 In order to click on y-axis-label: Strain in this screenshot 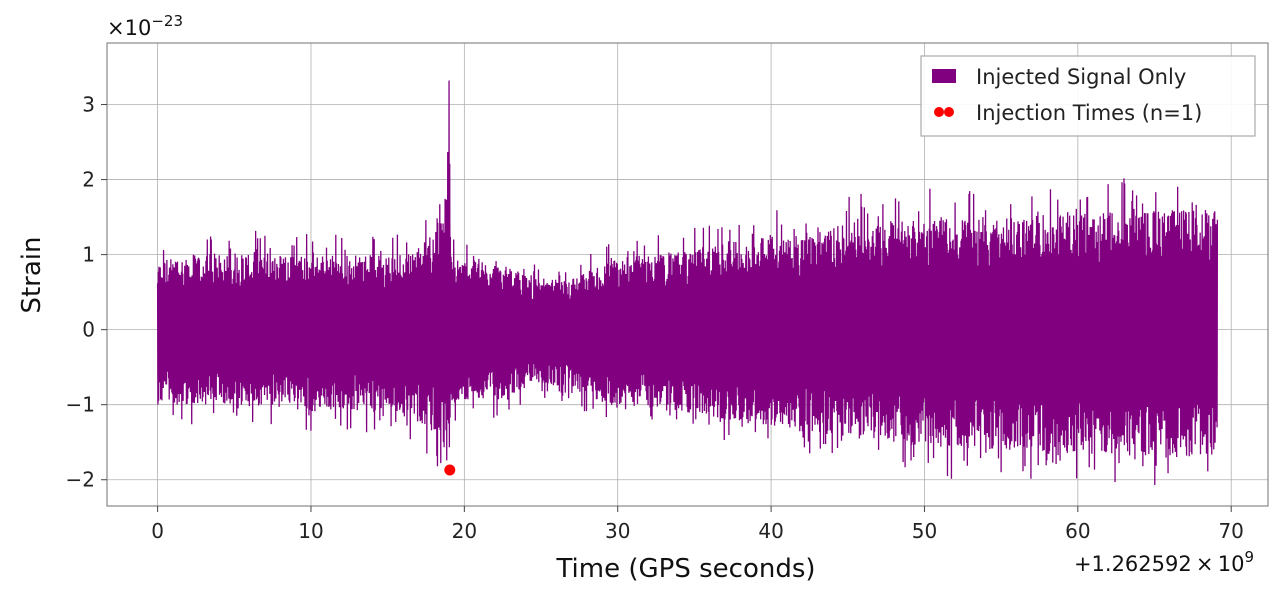, I will do `click(32, 274)`.